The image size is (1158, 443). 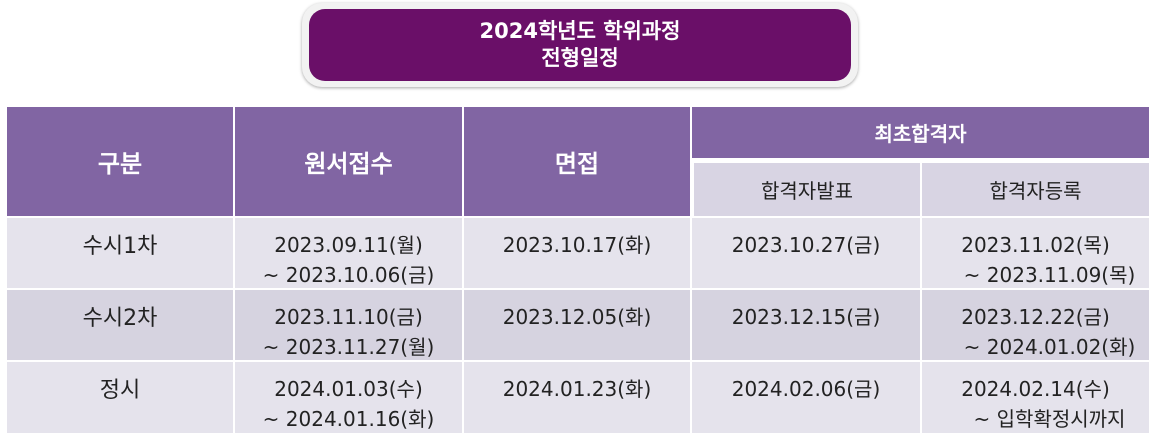 What do you see at coordinates (807, 189) in the screenshot?
I see `header-announcement: 합격자발표` at bounding box center [807, 189].